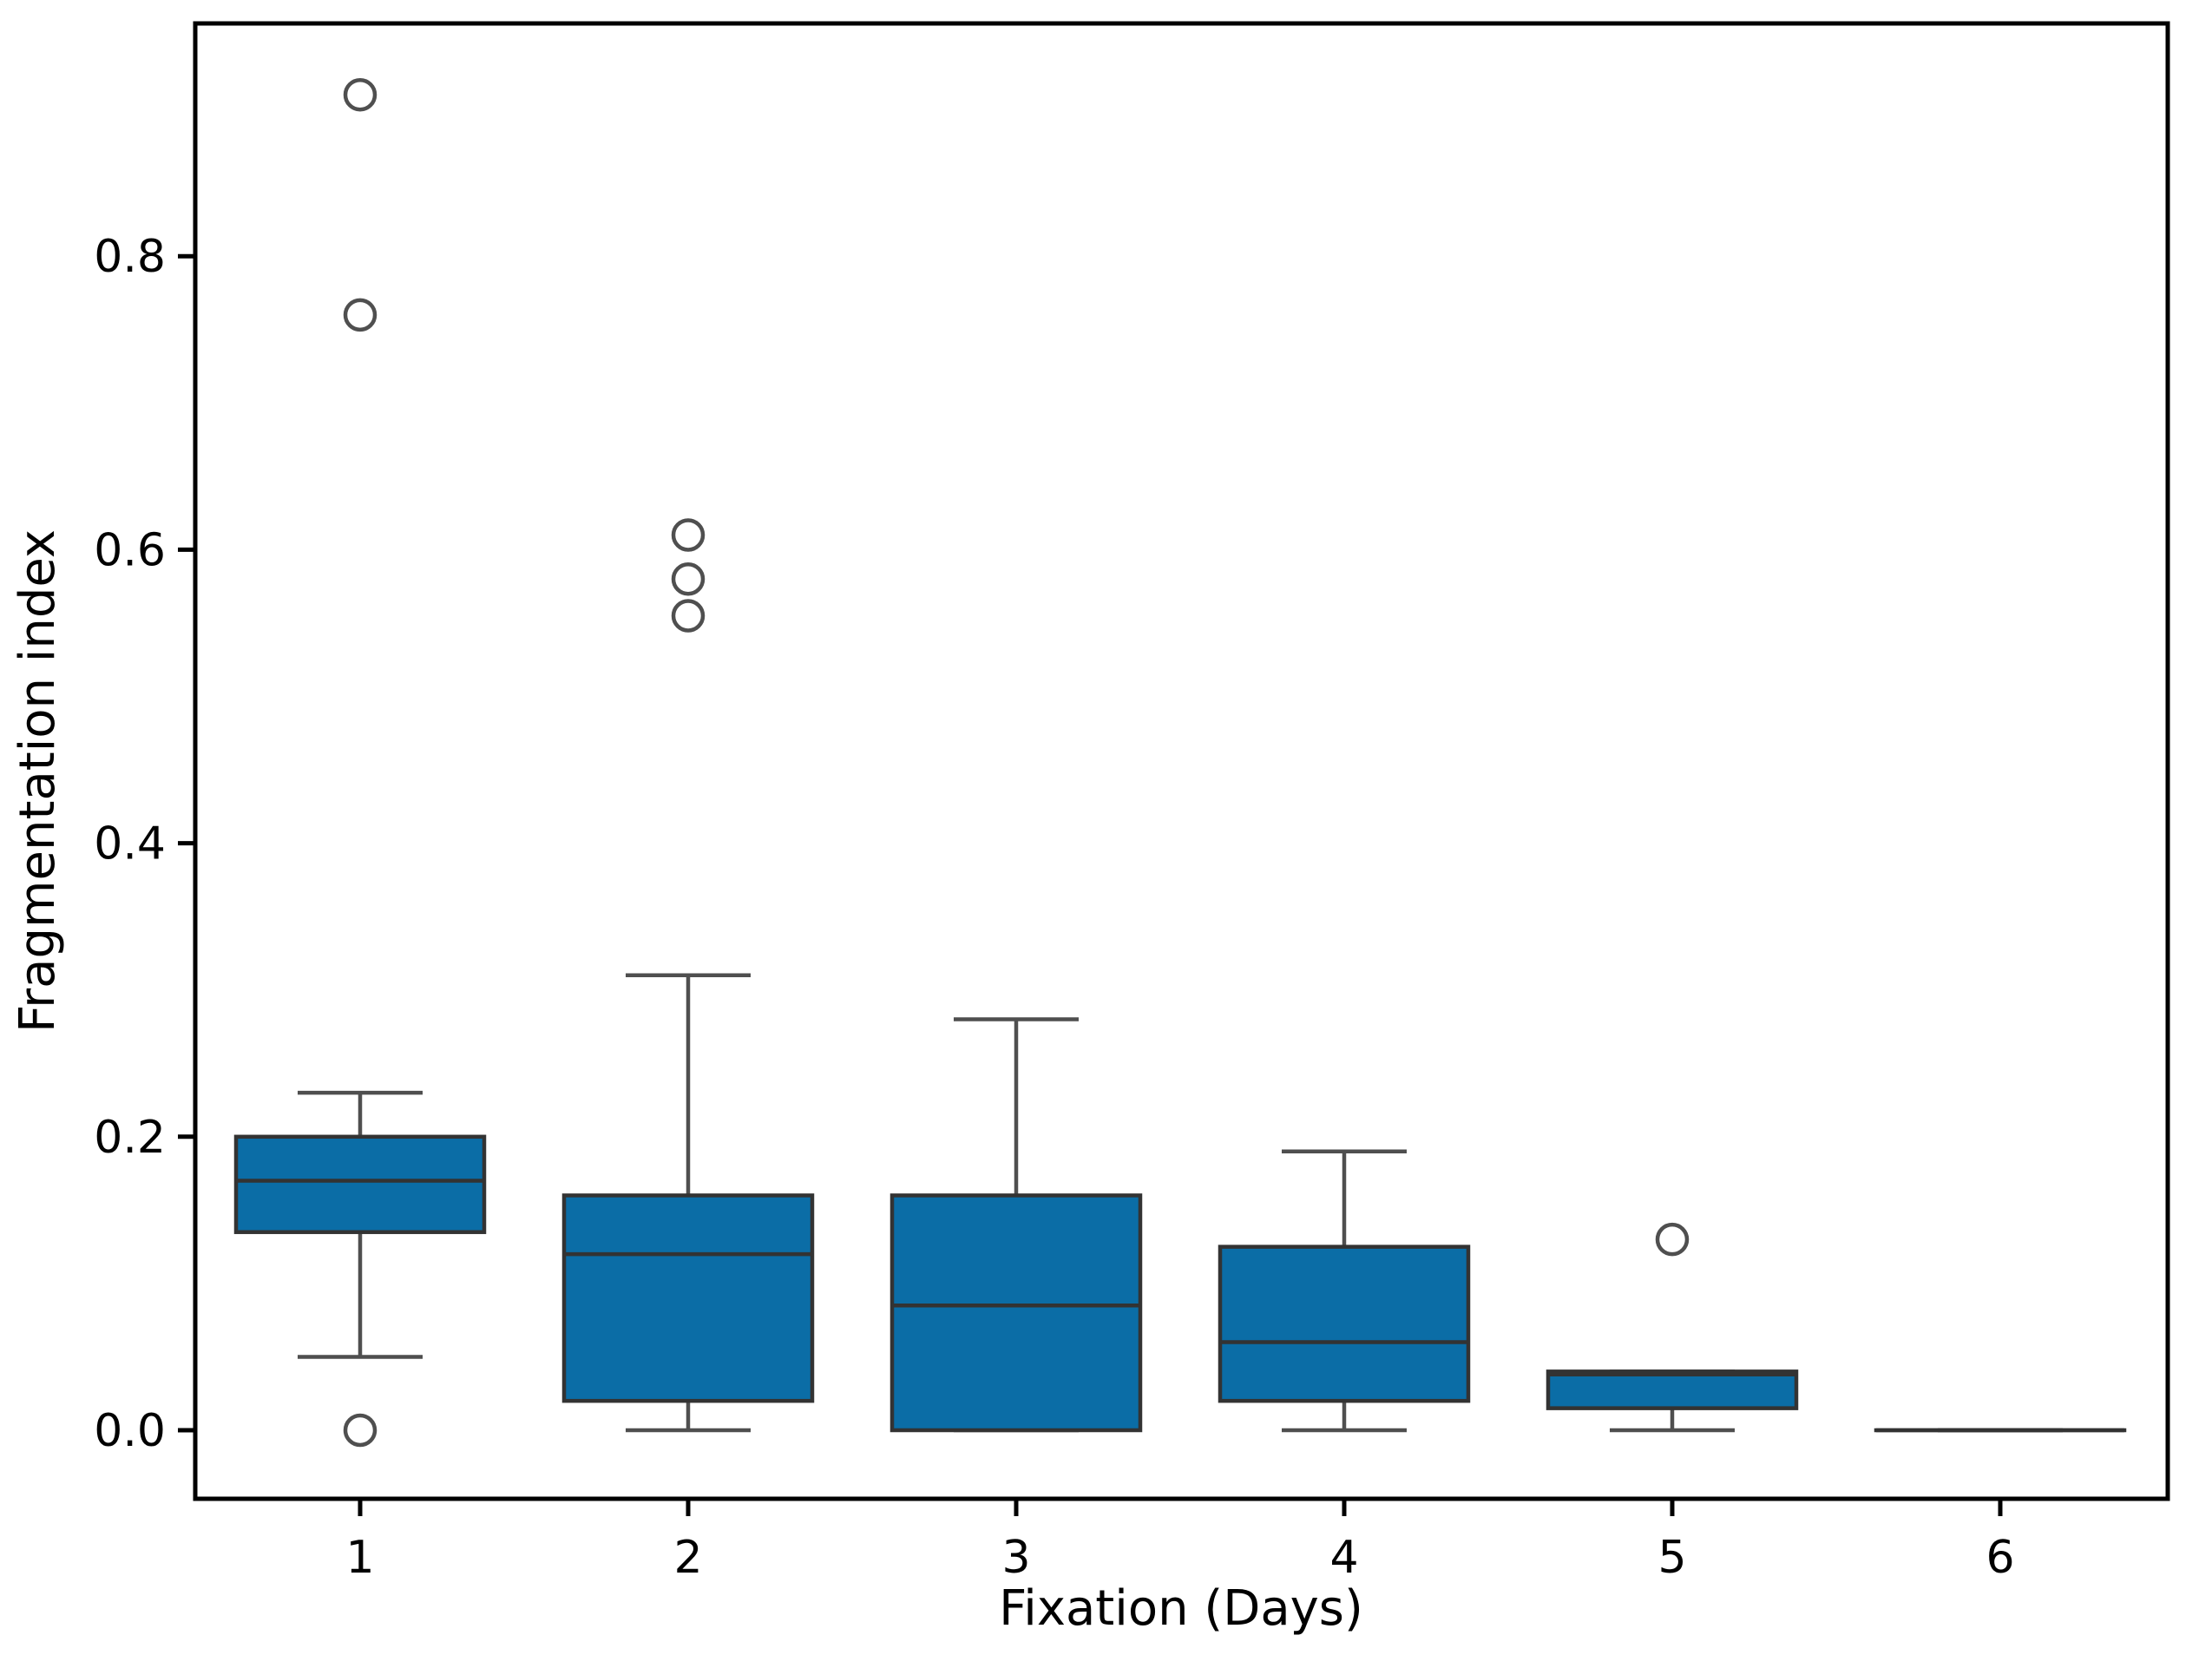  I want to click on y-axis-label: Fragmentation index, so click(38, 781).